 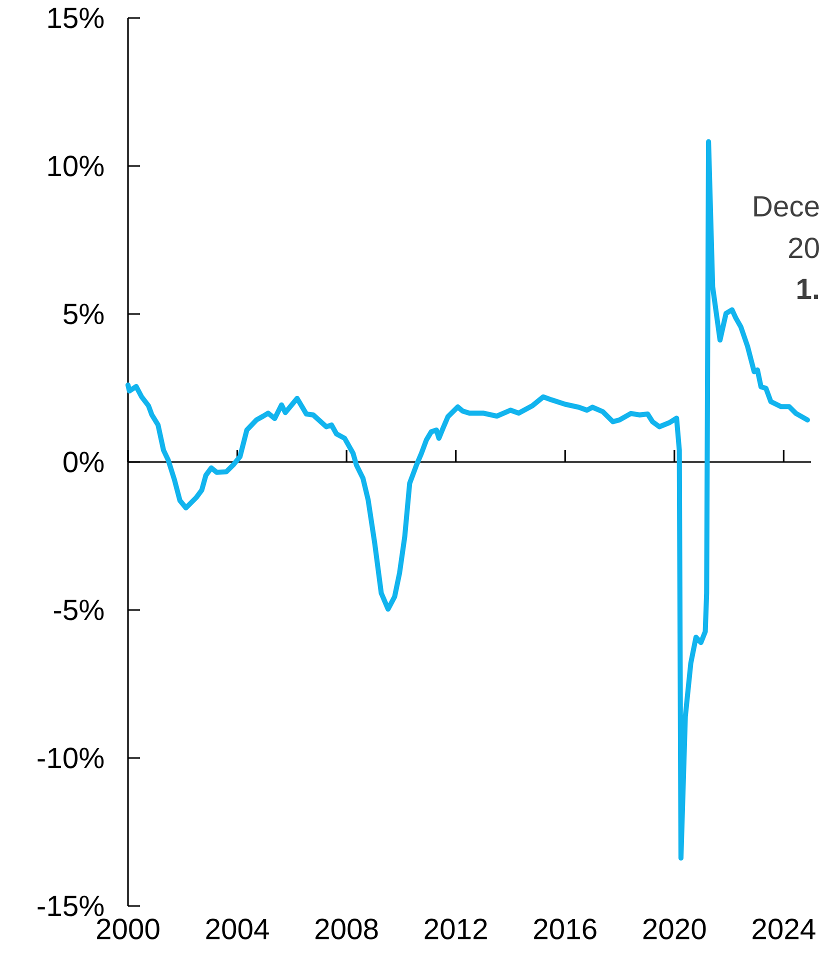 What do you see at coordinates (128, 929) in the screenshot?
I see `x-tick-label: 2000` at bounding box center [128, 929].